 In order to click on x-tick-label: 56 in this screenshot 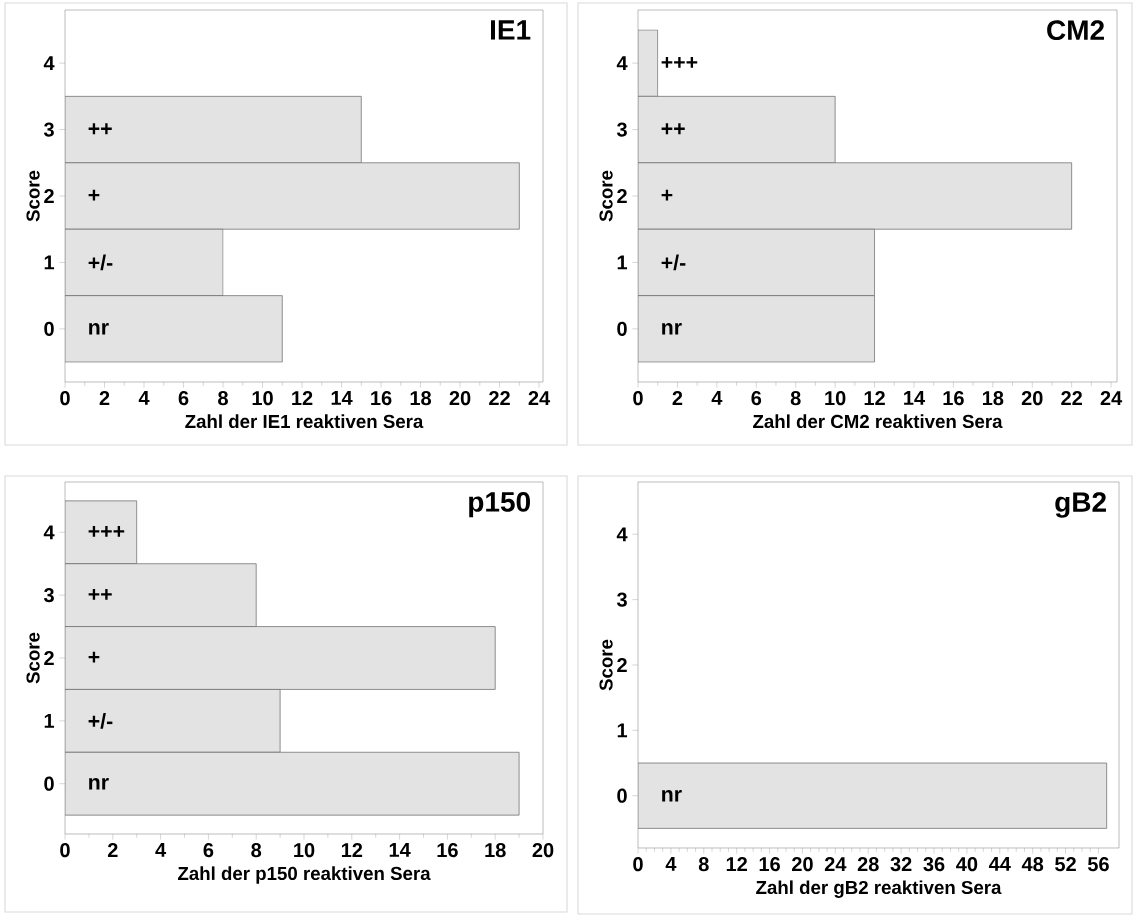, I will do `click(1098, 864)`.